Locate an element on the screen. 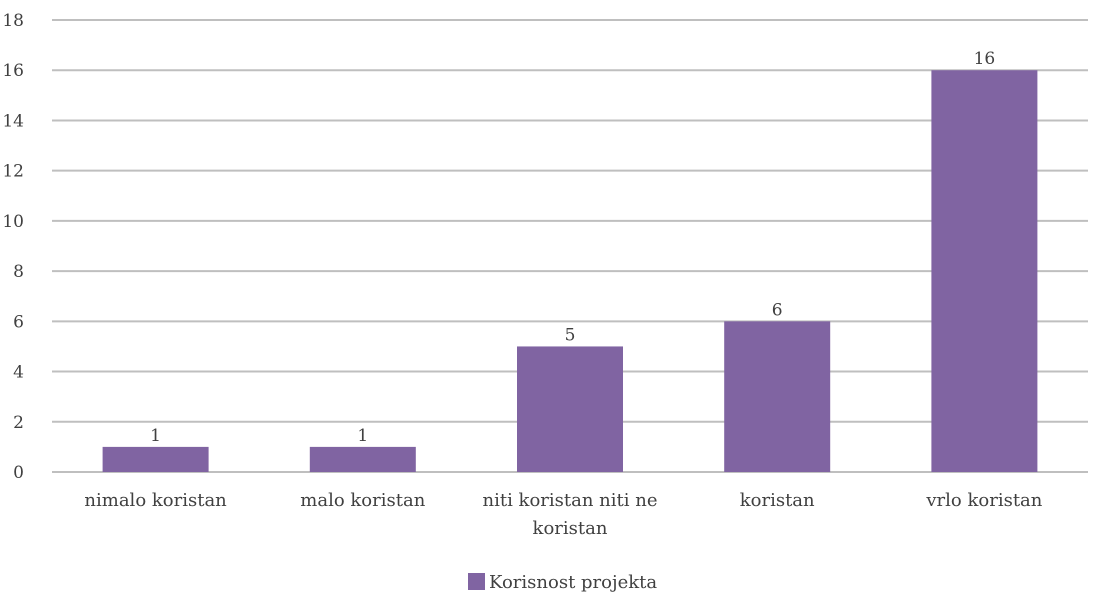 The image size is (1101, 600). data-label-4: 16 is located at coordinates (985, 59).